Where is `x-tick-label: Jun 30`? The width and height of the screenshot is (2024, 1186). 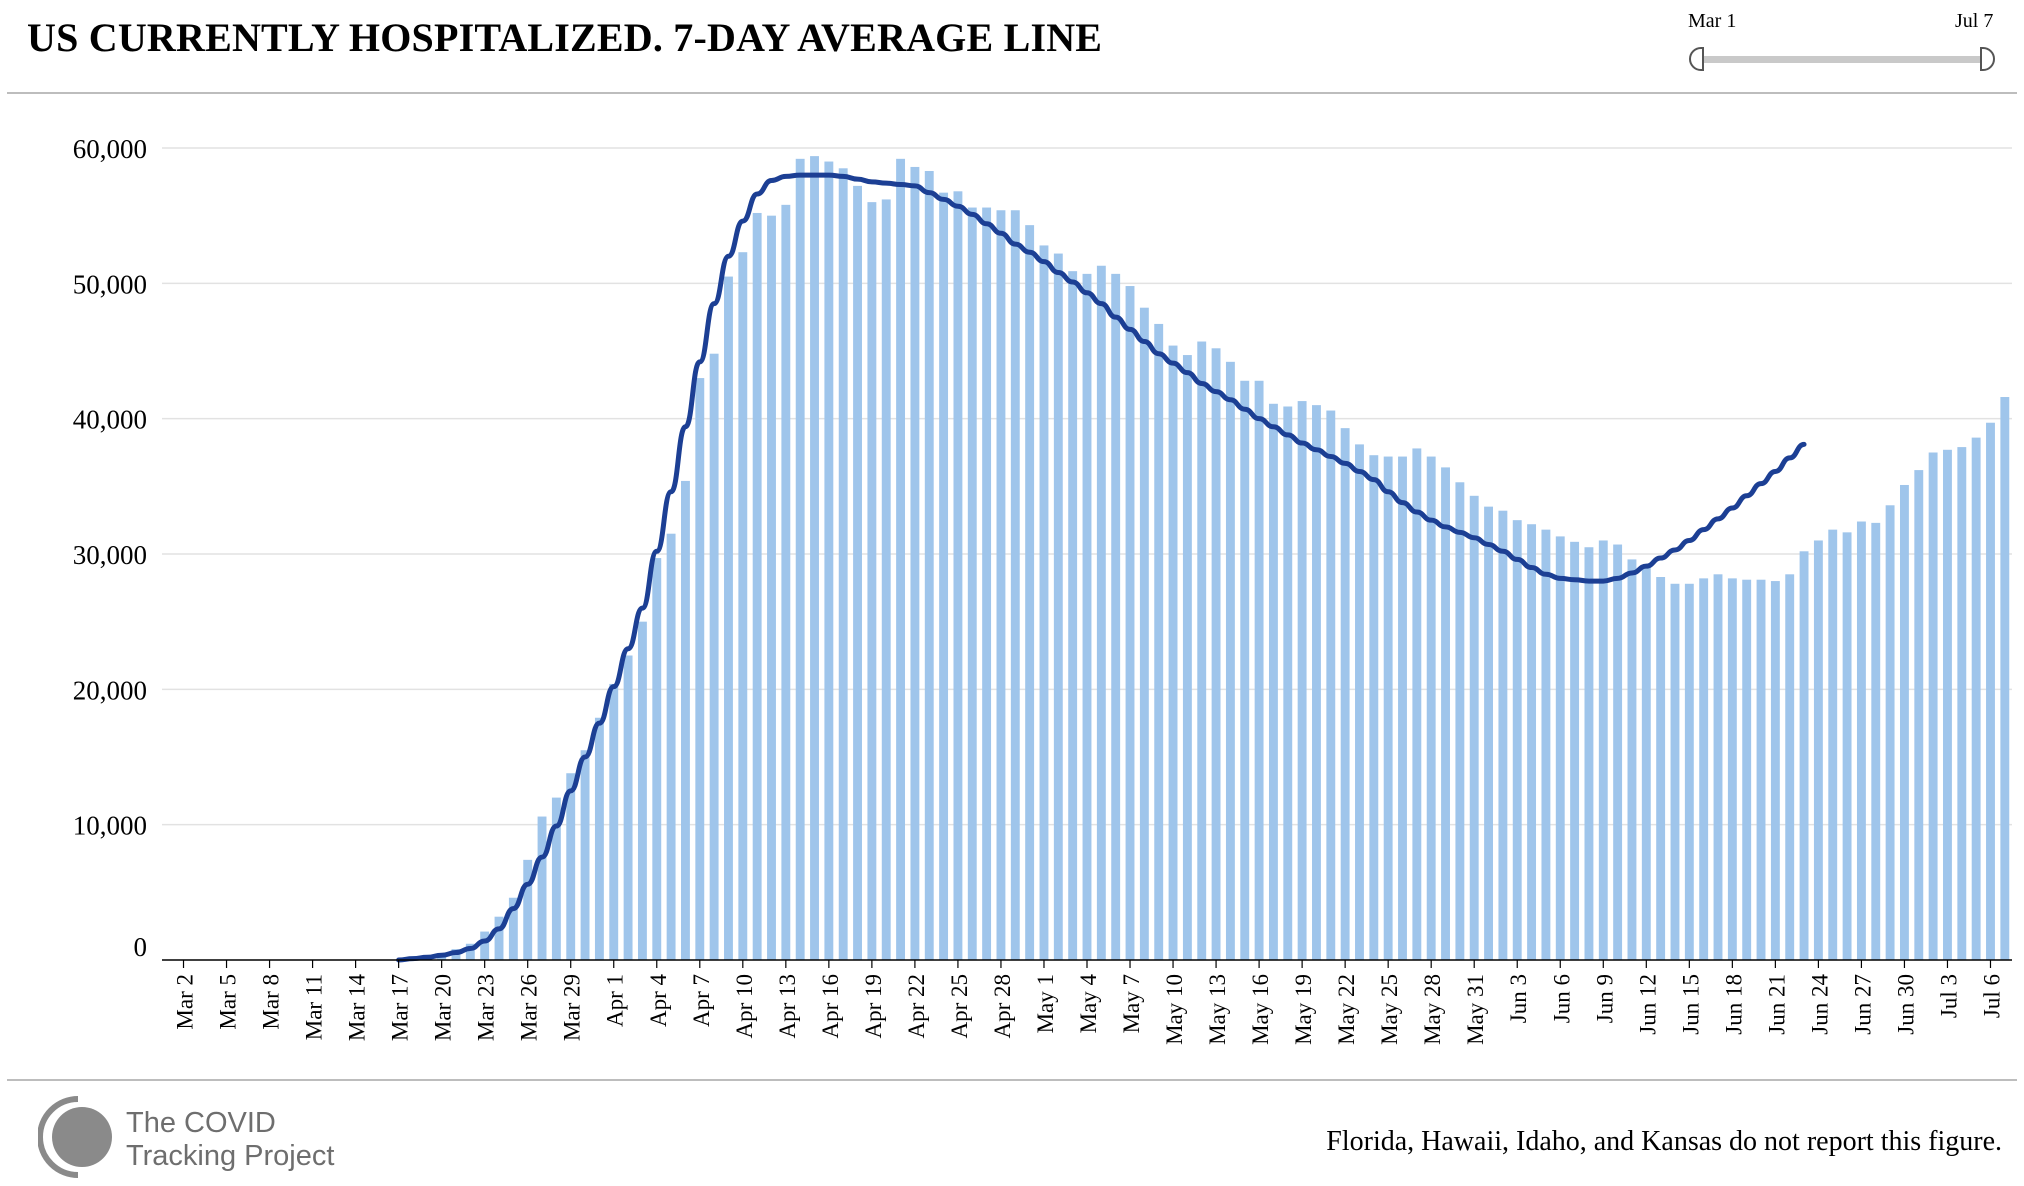 x-tick-label: Jun 30 is located at coordinates (1905, 1004).